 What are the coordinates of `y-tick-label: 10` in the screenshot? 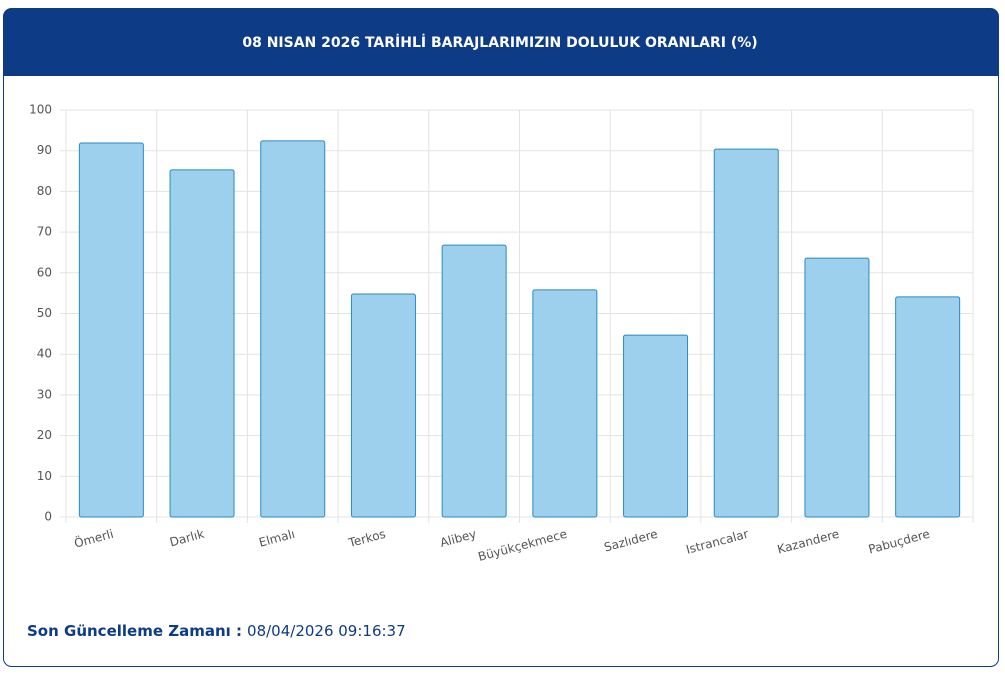 It's located at (44, 476).